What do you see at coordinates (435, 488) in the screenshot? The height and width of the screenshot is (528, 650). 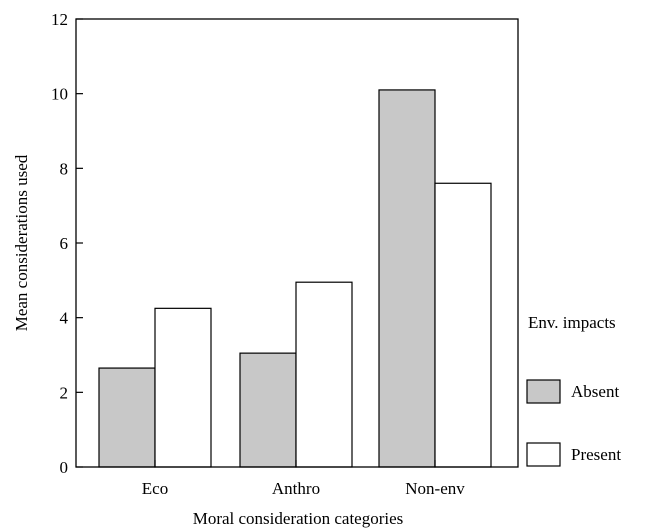 I see `x-tick-label: Non-env` at bounding box center [435, 488].